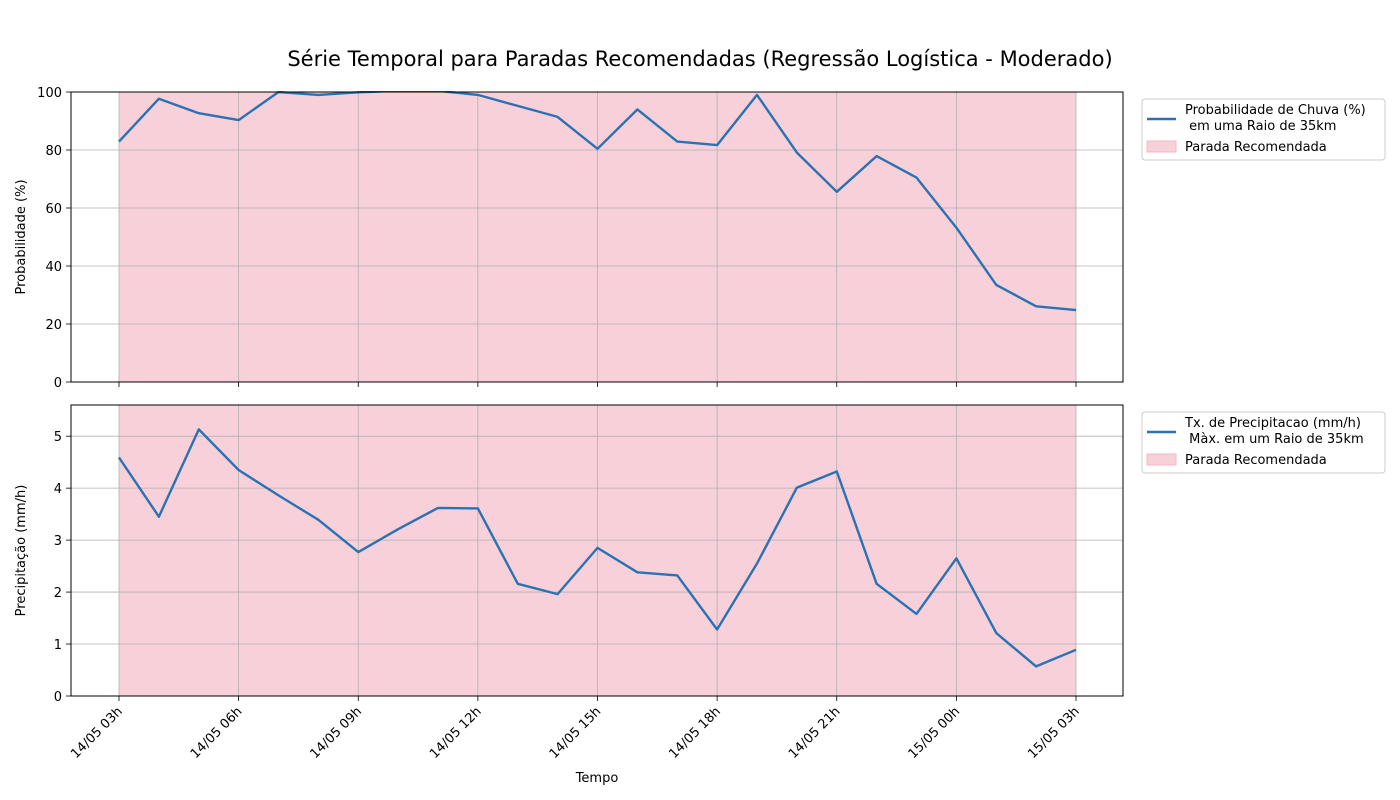 Image resolution: width=1400 pixels, height=800 pixels. Describe the element at coordinates (58, 645) in the screenshot. I see `y-tick-label: 1` at that location.